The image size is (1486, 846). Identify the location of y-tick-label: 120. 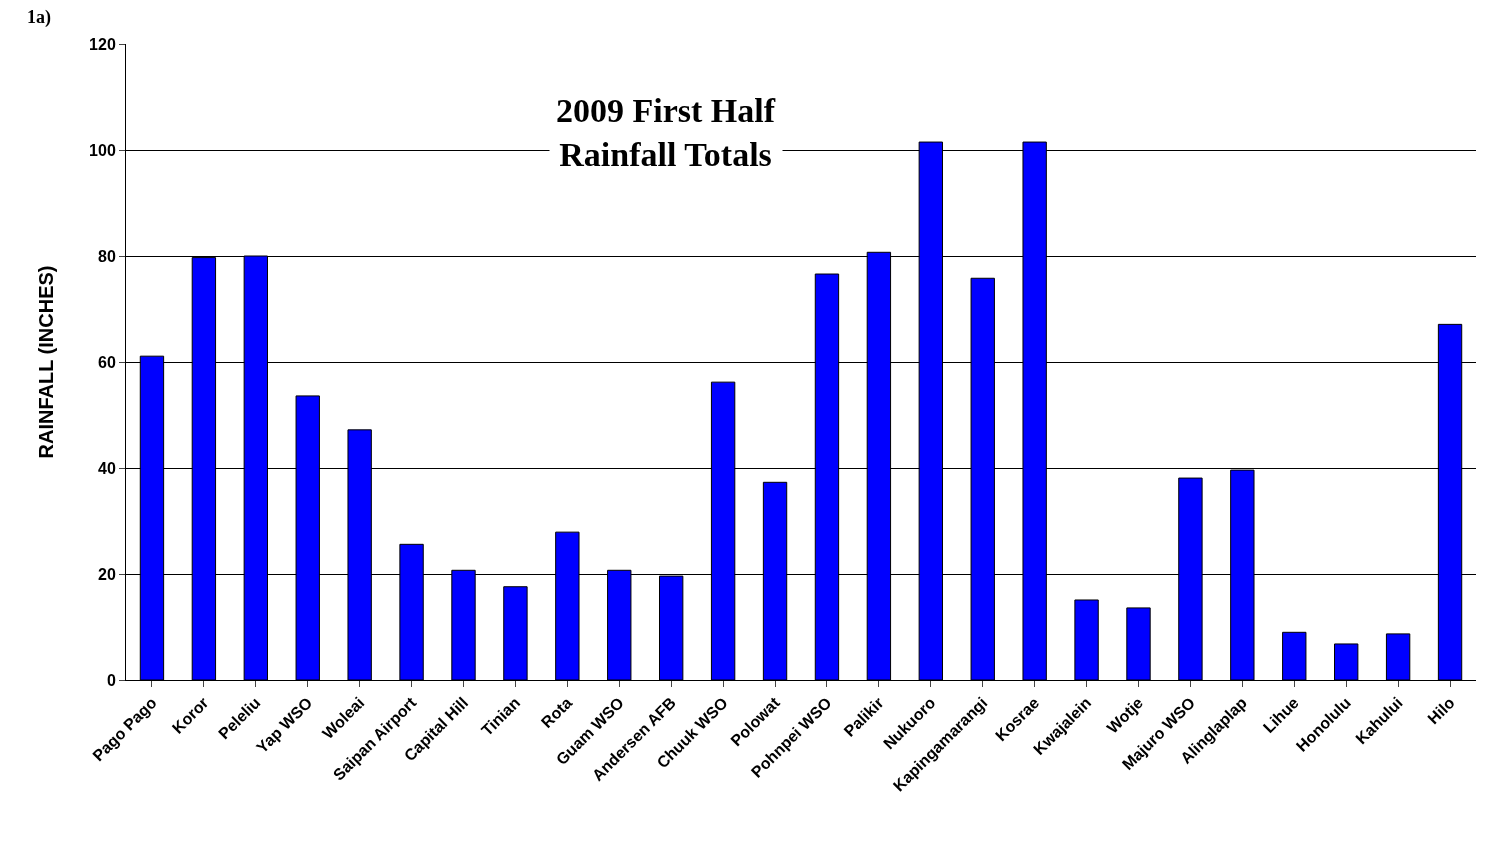
(102, 44).